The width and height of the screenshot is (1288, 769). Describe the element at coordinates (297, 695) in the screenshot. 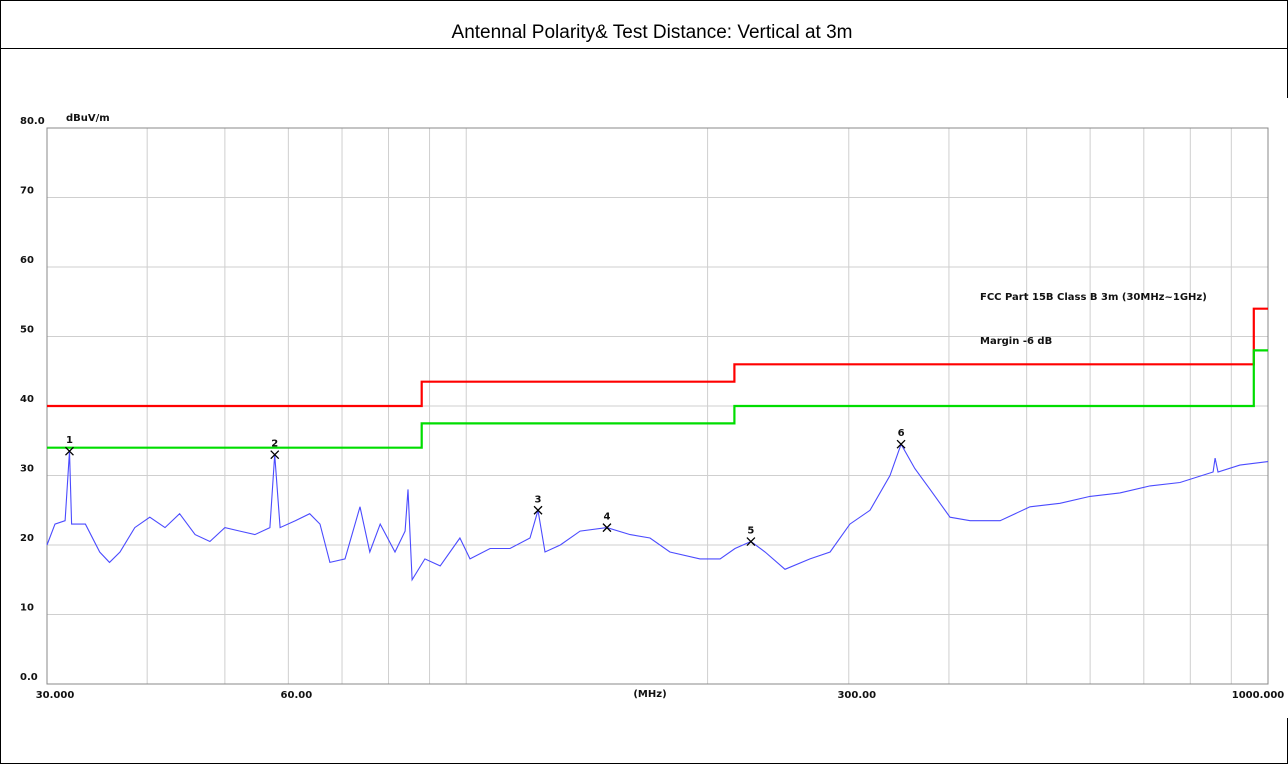

I see `x-tick-label: 60.00` at that location.